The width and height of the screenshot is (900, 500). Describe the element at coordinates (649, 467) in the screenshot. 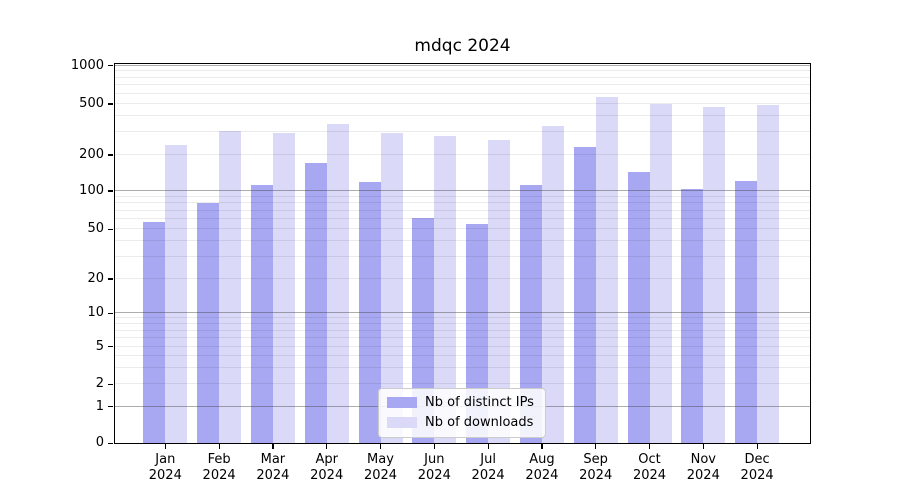

I see `x-tick-label: Oct 2024` at that location.